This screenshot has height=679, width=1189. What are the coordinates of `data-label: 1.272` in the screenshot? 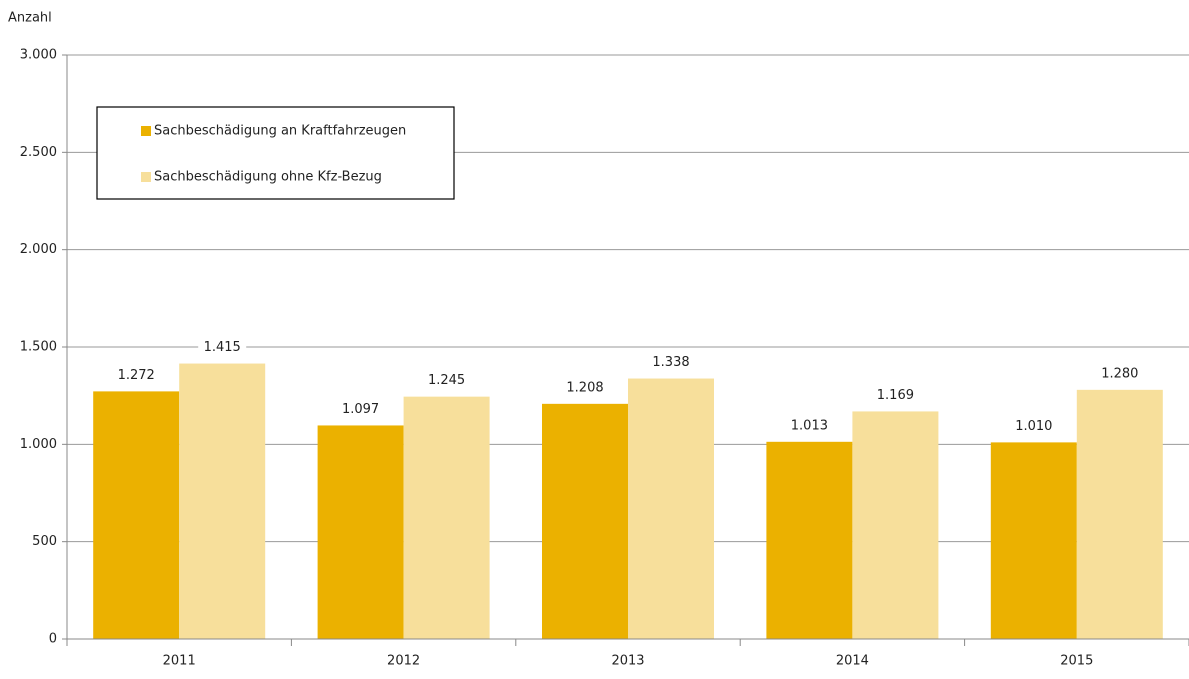 It's located at (136, 375).